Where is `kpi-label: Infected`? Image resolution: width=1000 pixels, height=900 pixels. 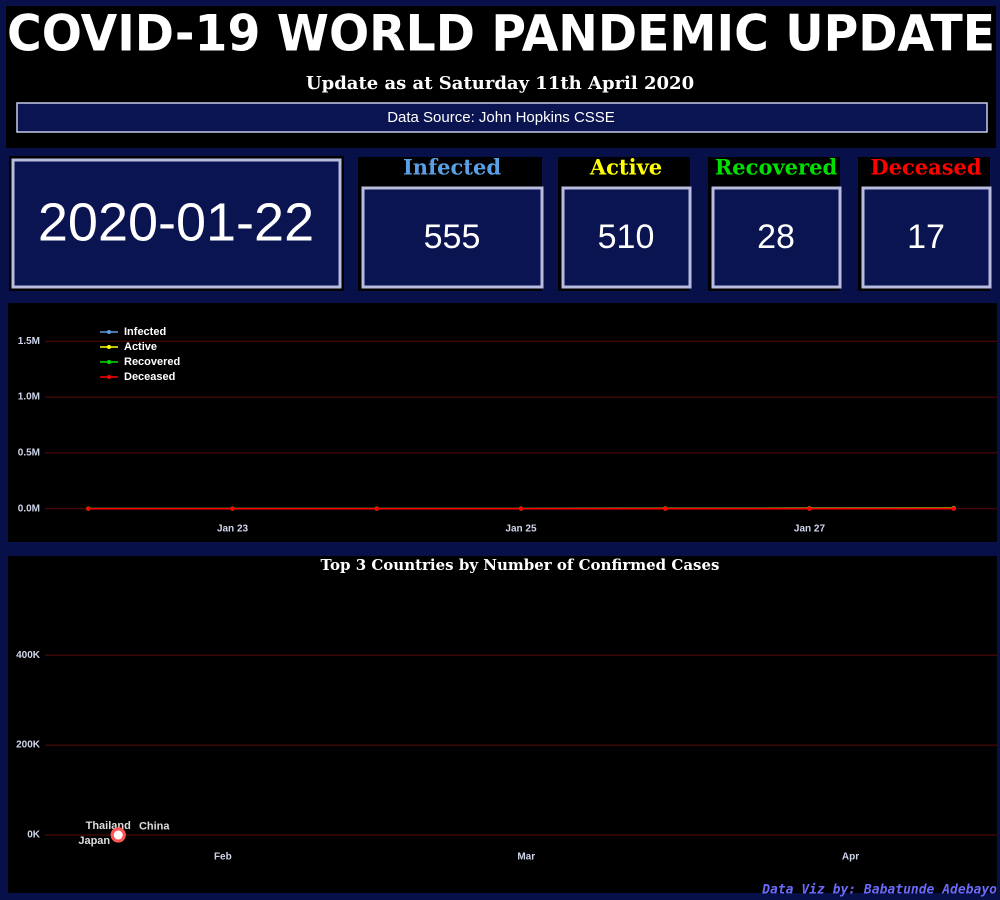 kpi-label: Infected is located at coordinates (452, 167).